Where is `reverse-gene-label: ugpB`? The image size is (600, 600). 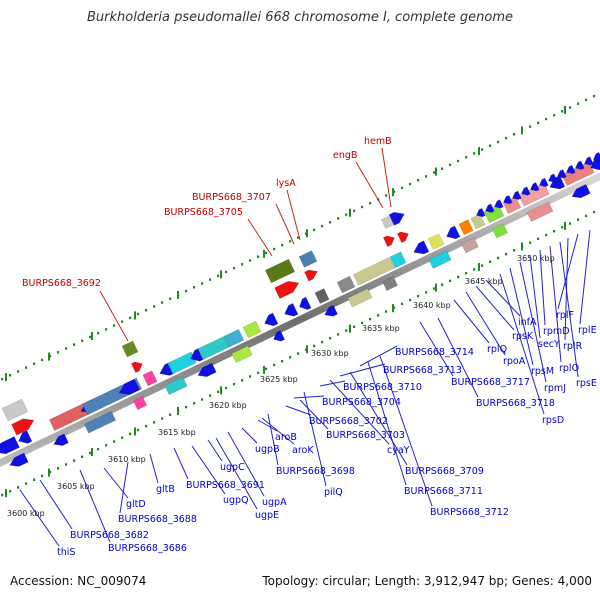 reverse-gene-label: ugpB is located at coordinates (267, 449).